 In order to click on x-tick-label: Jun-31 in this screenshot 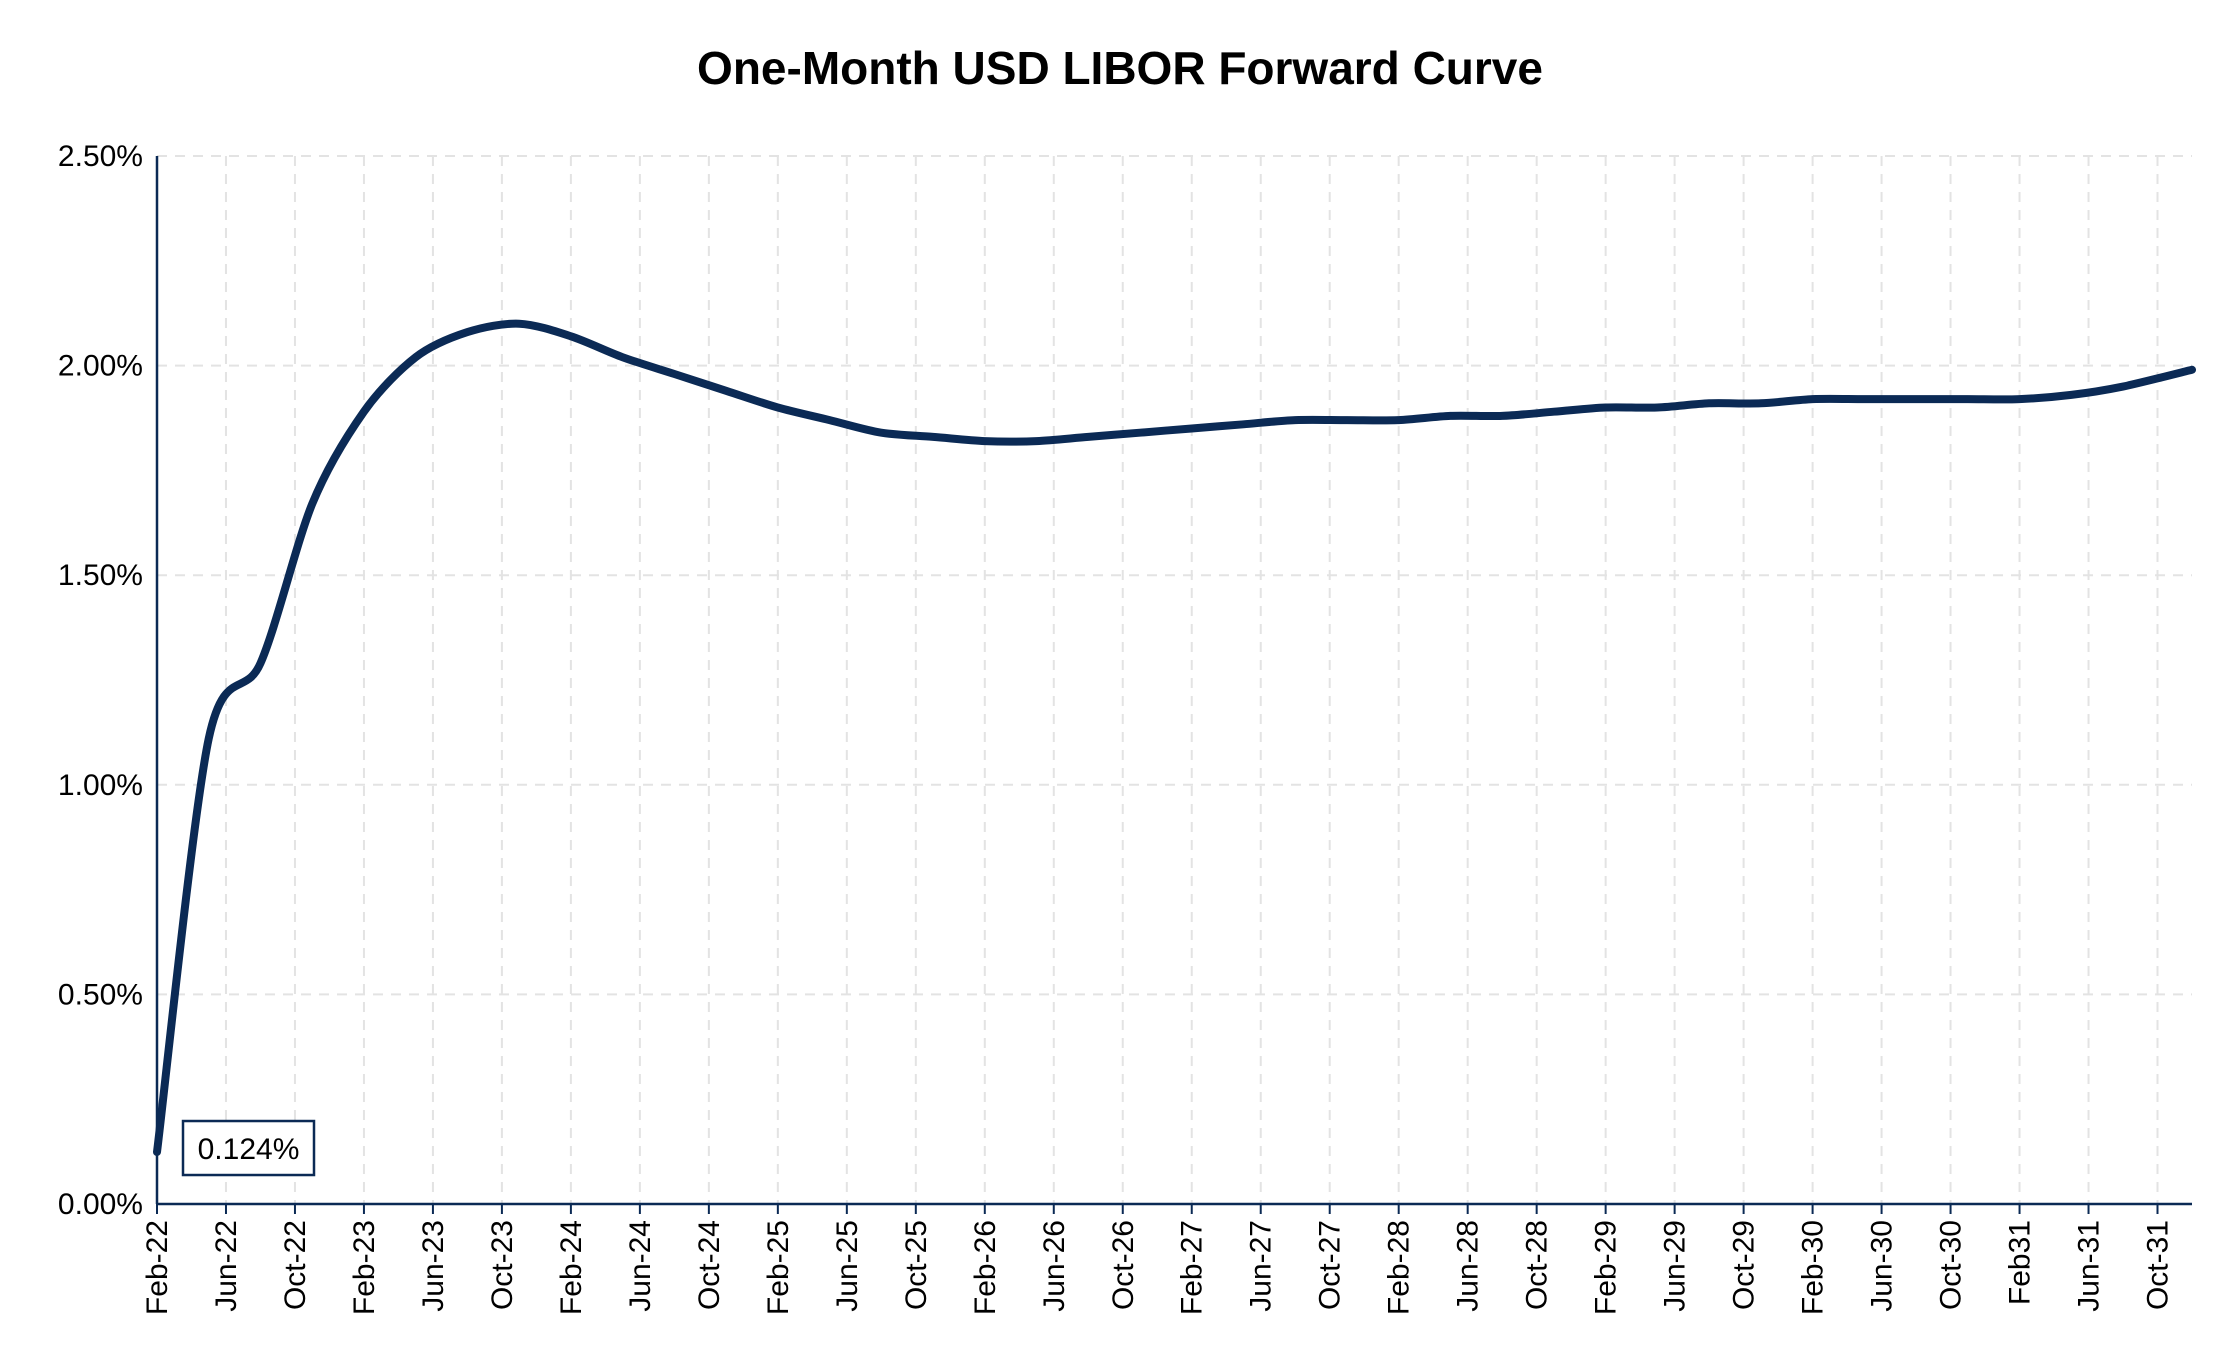, I will do `click(2089, 1266)`.